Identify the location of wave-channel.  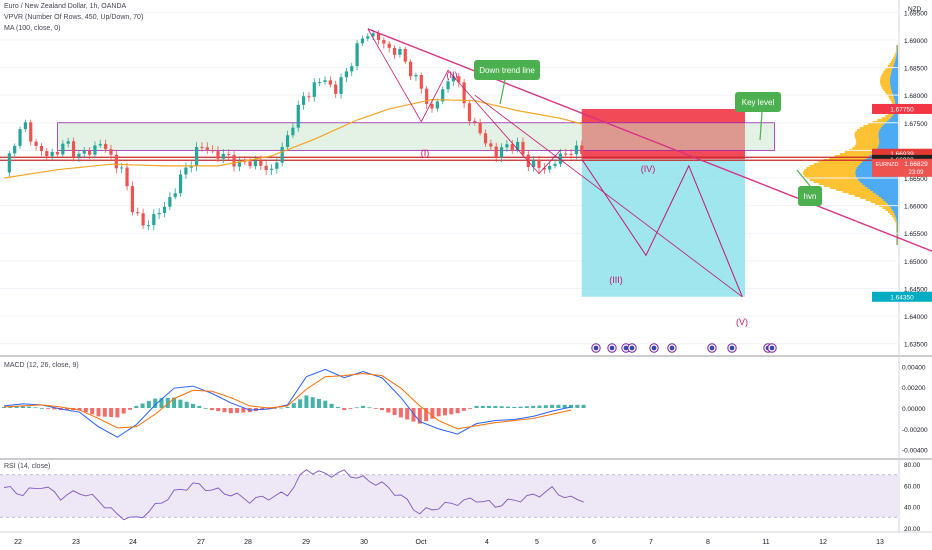
(608, 196).